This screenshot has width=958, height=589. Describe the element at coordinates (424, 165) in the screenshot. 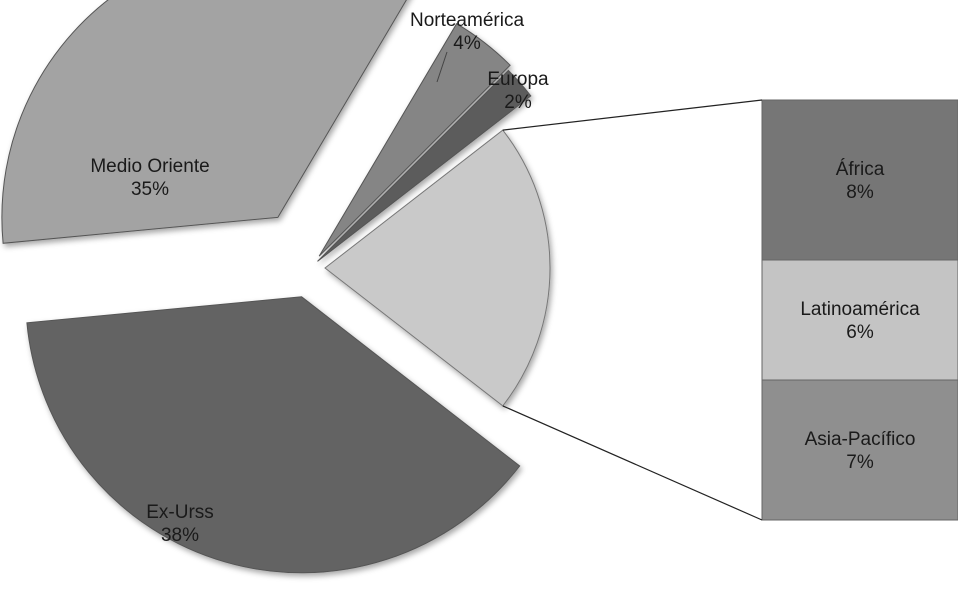

I see `pie-slice-europa` at that location.